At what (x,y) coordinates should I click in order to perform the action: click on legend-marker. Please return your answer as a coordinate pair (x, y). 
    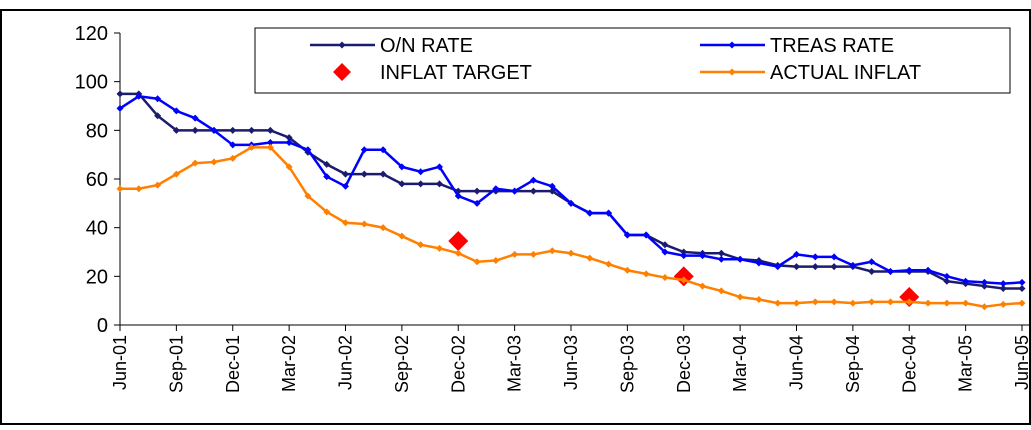
    Looking at the image, I should click on (732, 45).